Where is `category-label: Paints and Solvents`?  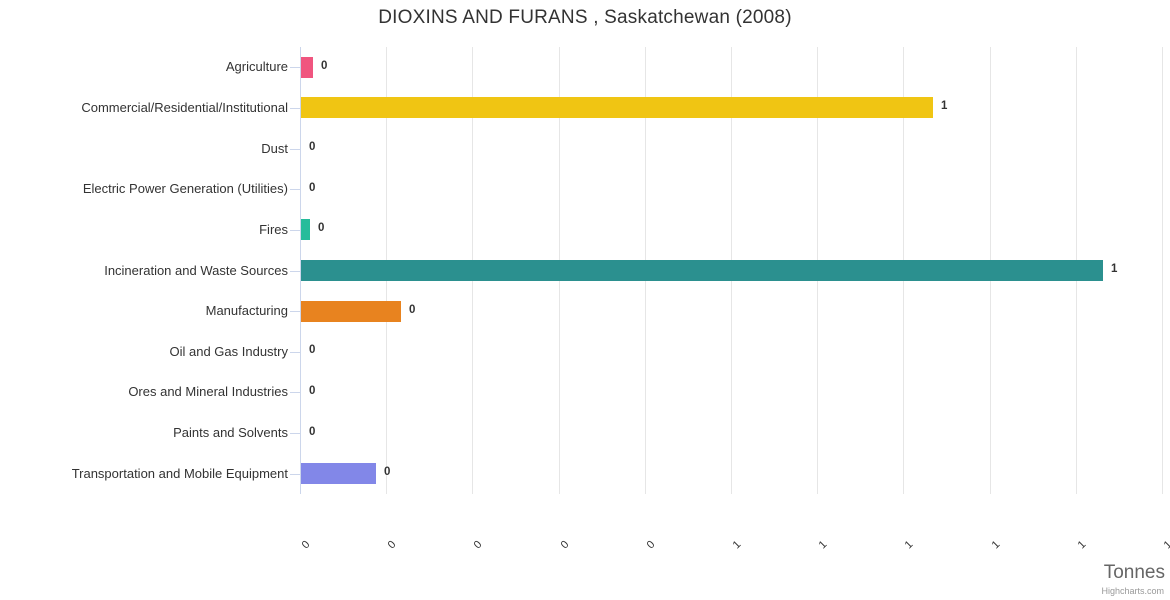 category-label: Paints and Solvents is located at coordinates (230, 433).